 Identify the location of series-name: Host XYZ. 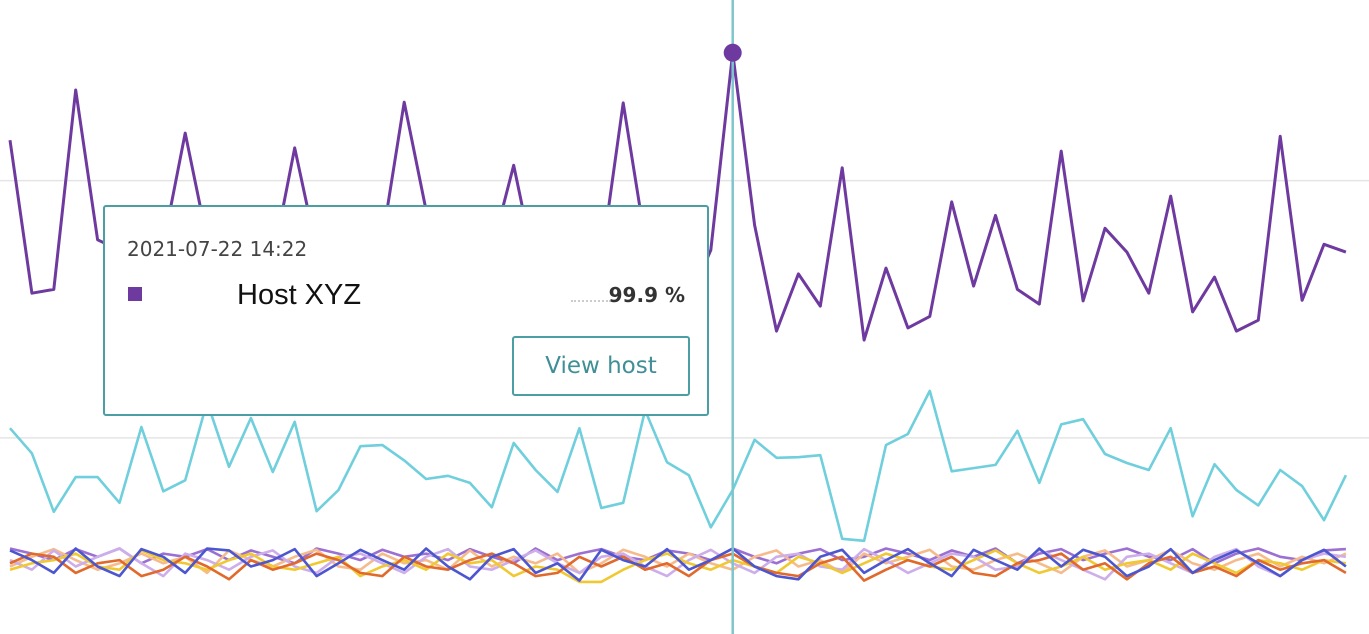
(299, 295).